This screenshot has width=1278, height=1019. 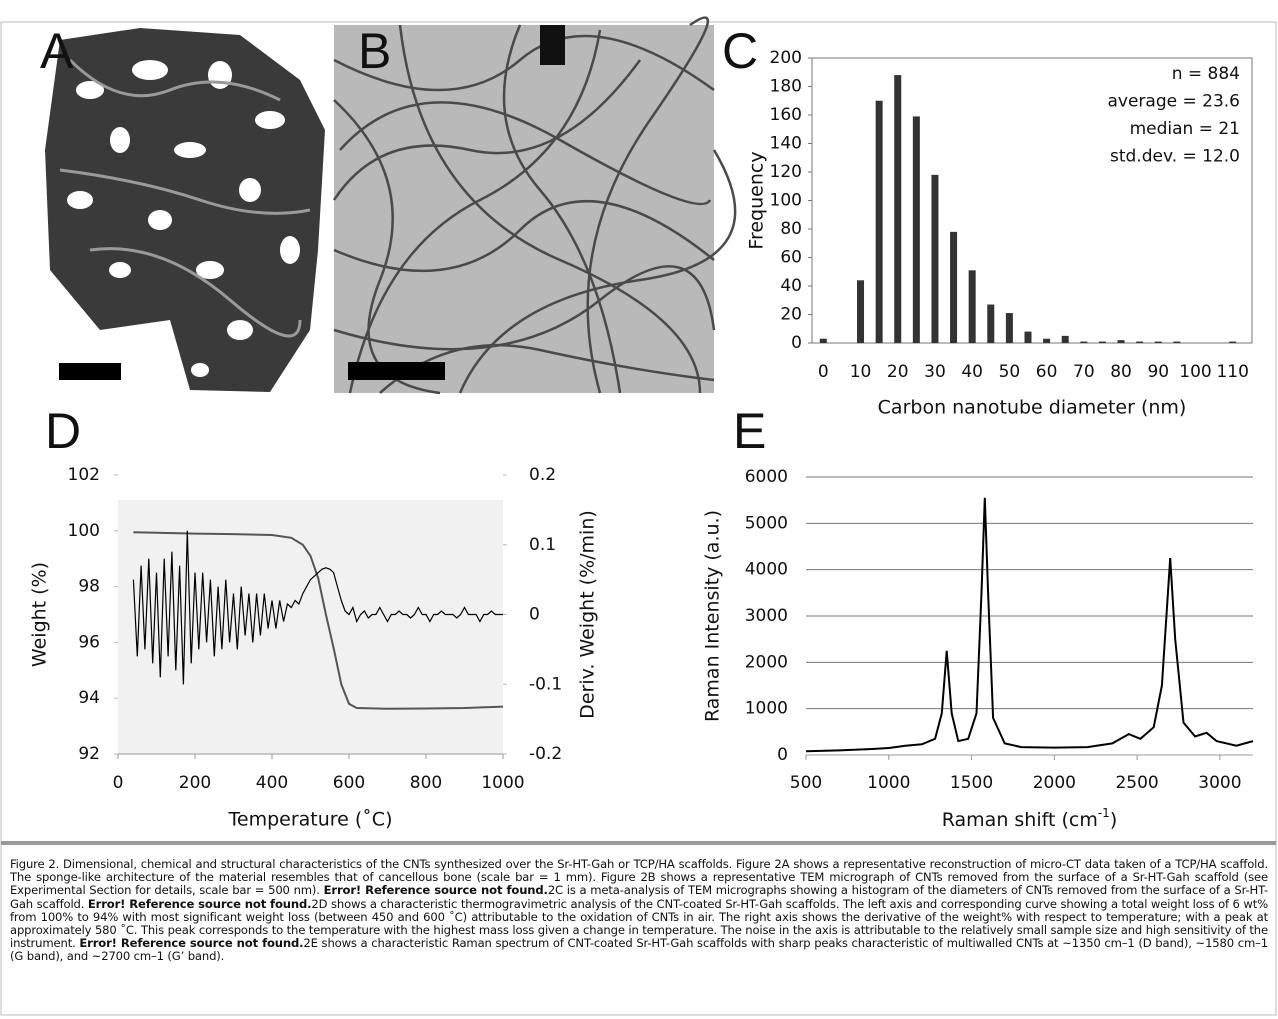 What do you see at coordinates (1113, 820) in the screenshot?
I see `x-axis-label-part: )` at bounding box center [1113, 820].